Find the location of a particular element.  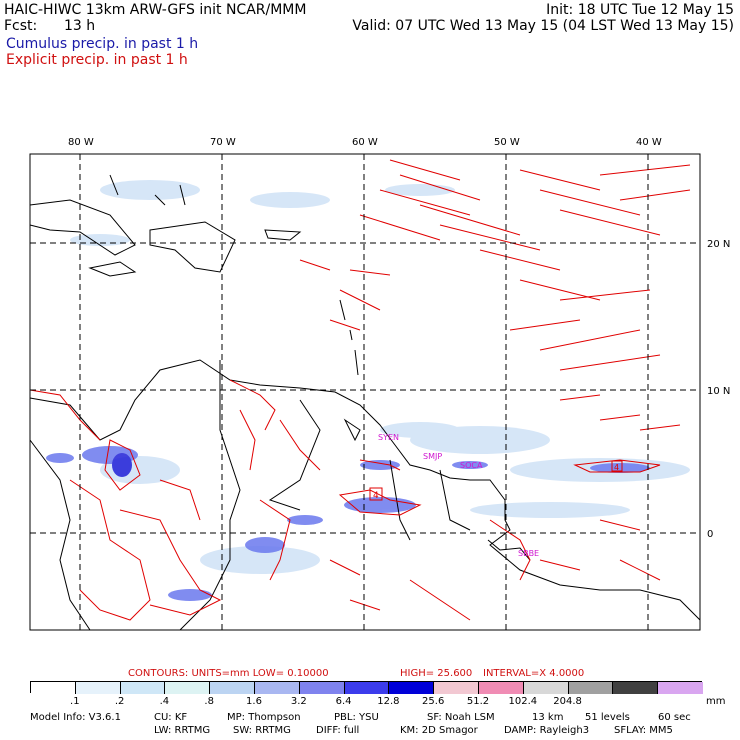

model-info-damp: DAMP: Rayleigh3 is located at coordinates (547, 730).